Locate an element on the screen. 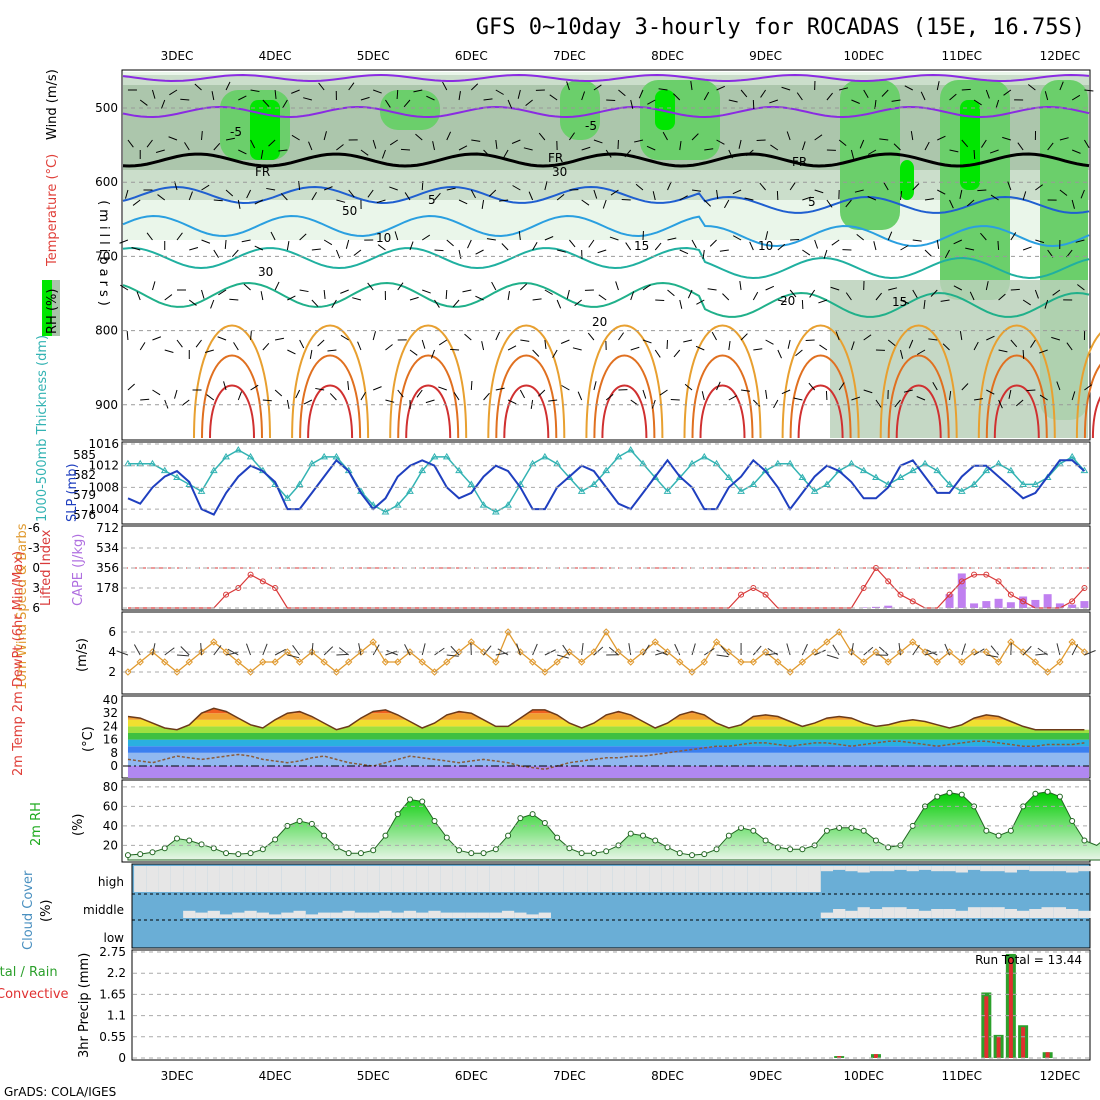  temp-color-band is located at coordinates (608, 716).